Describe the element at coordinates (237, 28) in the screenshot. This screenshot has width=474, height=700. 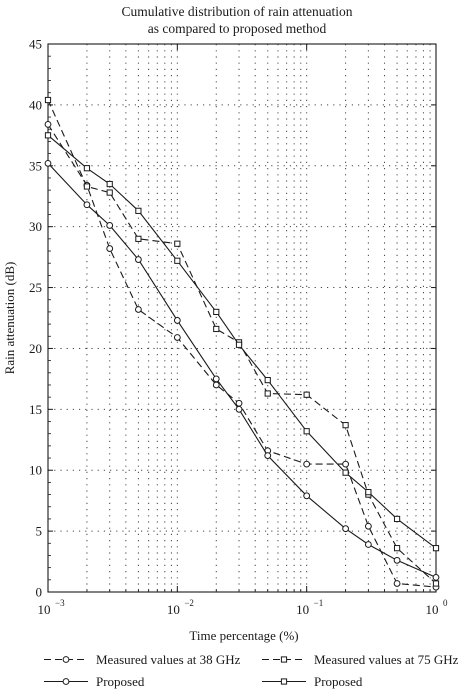
I see `chart-title-line-2: as compared to proposed method` at that location.